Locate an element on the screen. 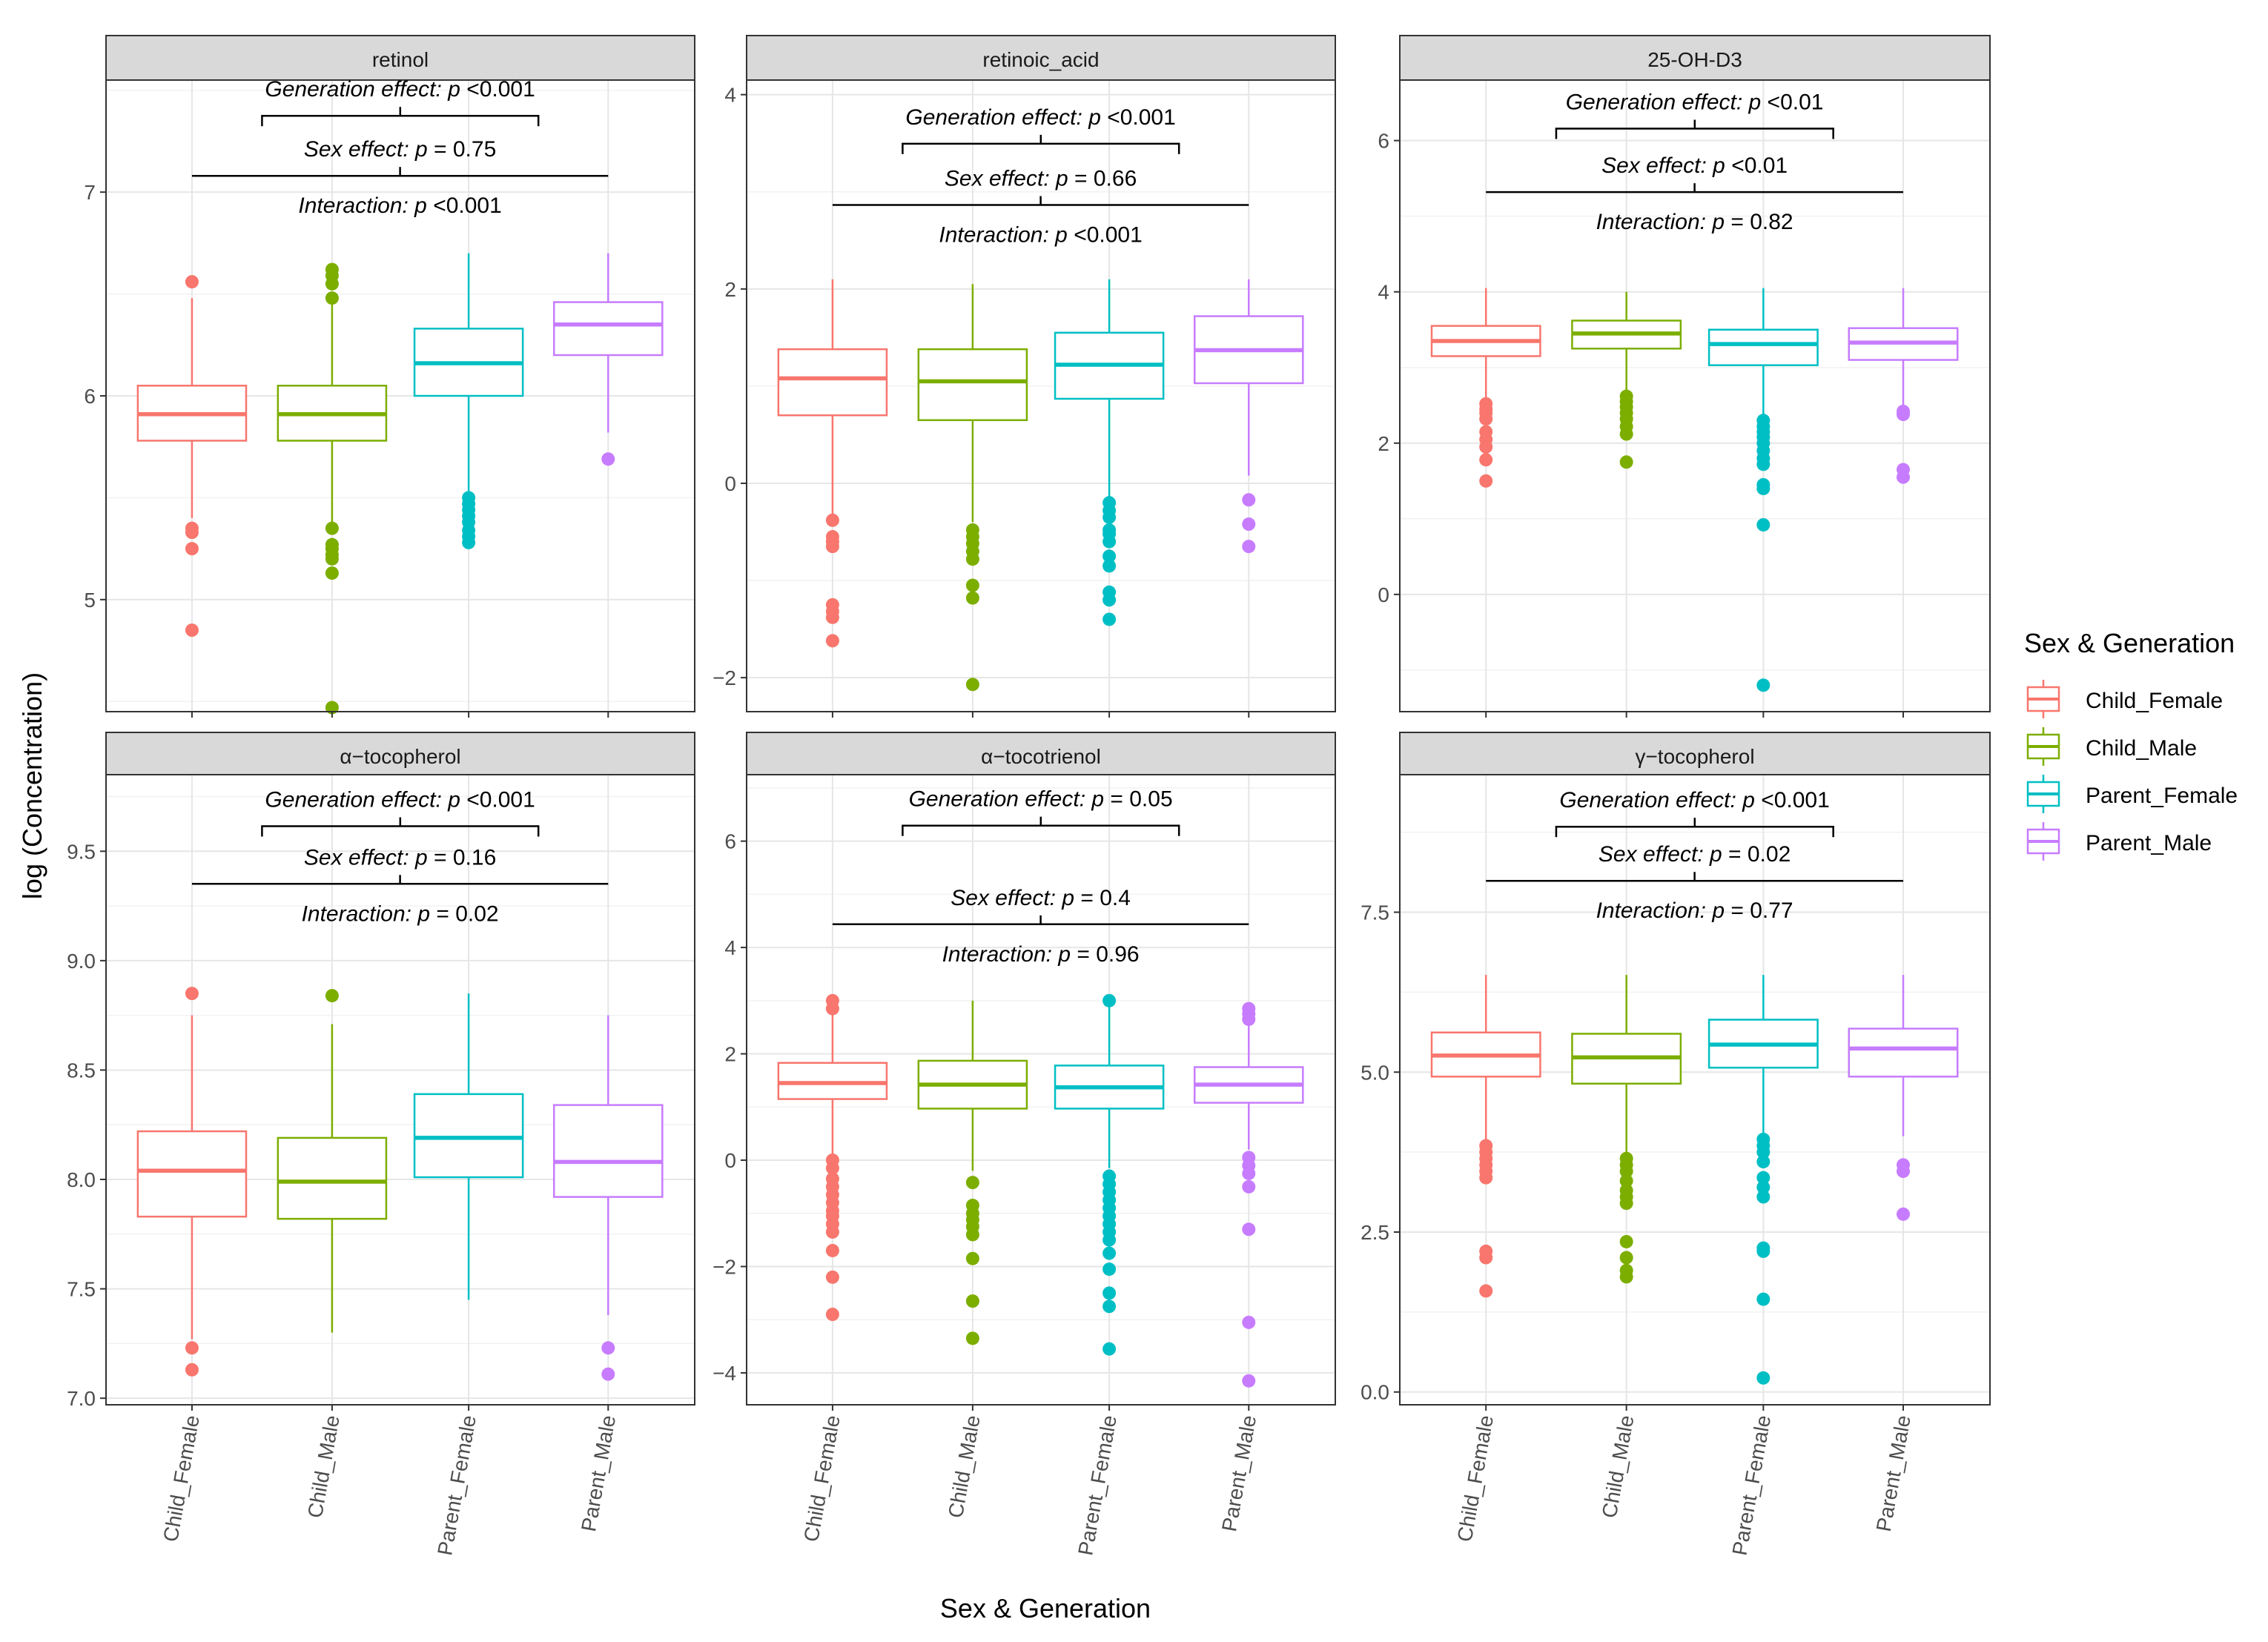 This screenshot has height=1642, width=2268. y-tick-label: 0 is located at coordinates (730, 1160).